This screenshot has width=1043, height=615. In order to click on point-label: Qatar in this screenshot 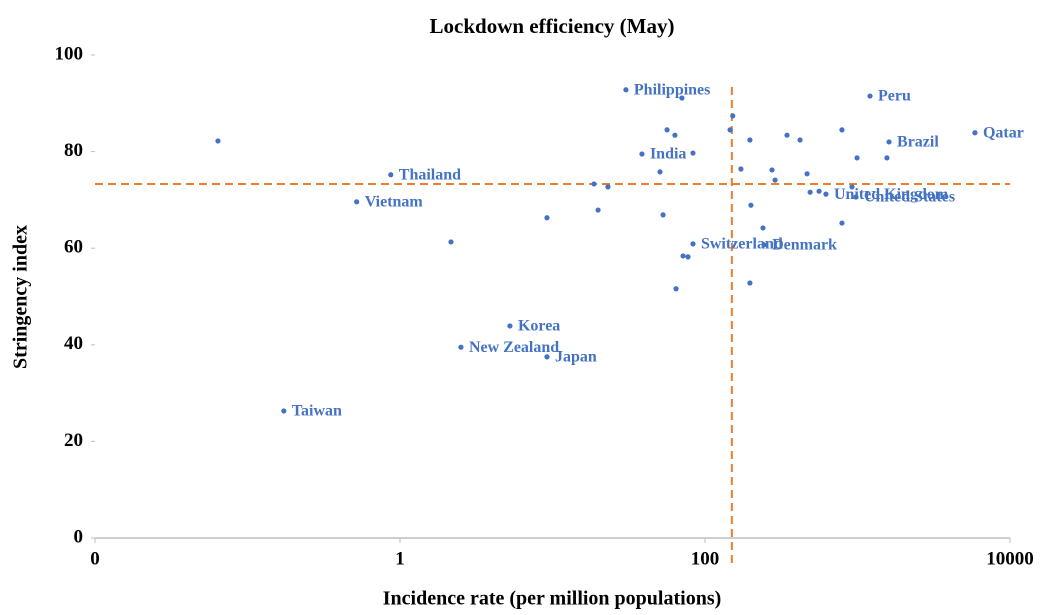, I will do `click(1003, 132)`.